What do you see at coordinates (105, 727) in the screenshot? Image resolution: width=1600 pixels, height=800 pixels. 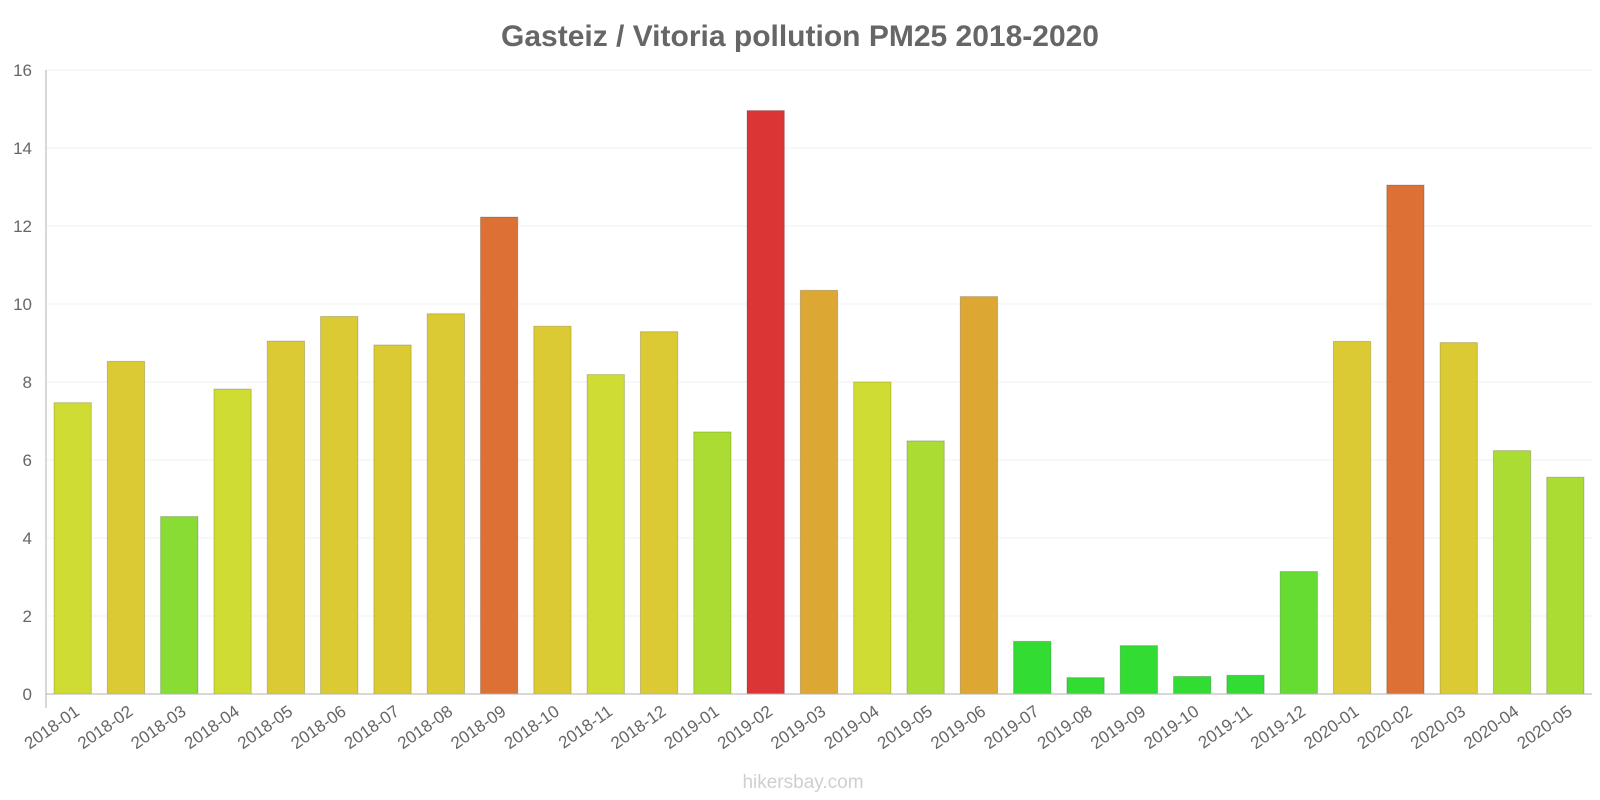 I see `x-tick-label: 2018-02` at bounding box center [105, 727].